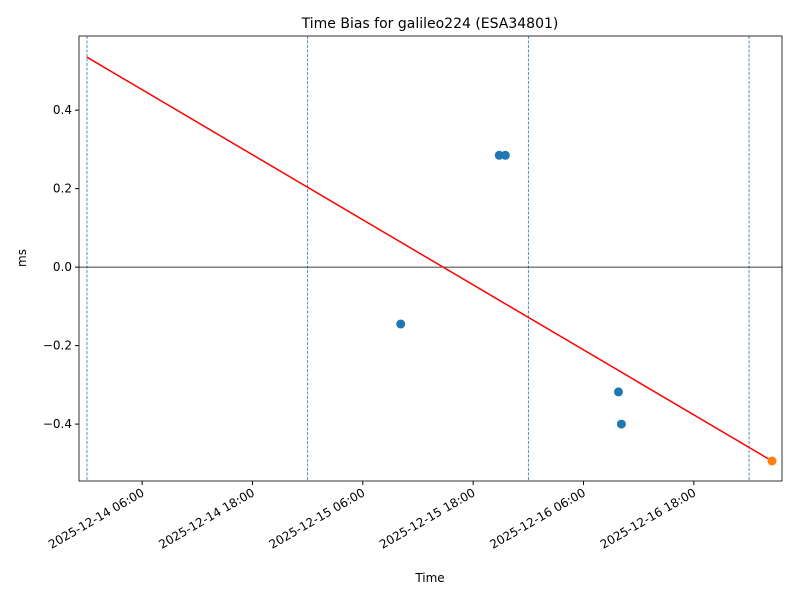  What do you see at coordinates (206, 518) in the screenshot?
I see `x-tick-label: 2025-12-14 18:00` at bounding box center [206, 518].